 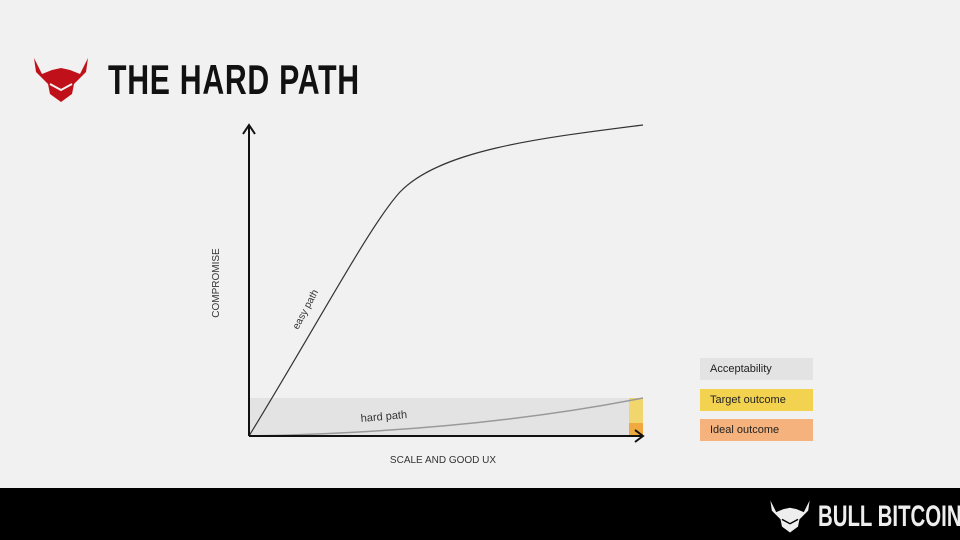 I want to click on acceptability-band, so click(x=446, y=417).